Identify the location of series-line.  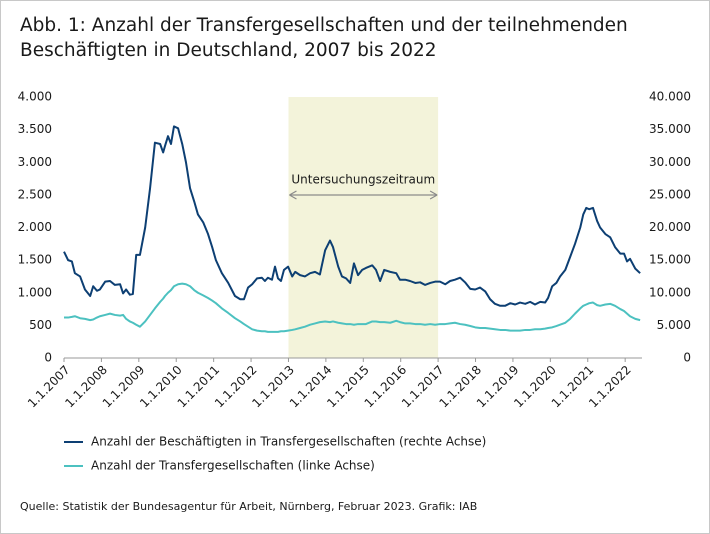
(352, 307).